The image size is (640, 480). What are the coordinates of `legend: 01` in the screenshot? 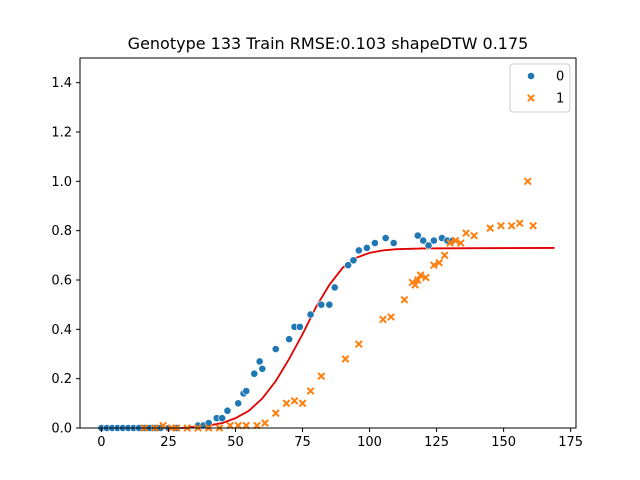 It's located at (540, 88).